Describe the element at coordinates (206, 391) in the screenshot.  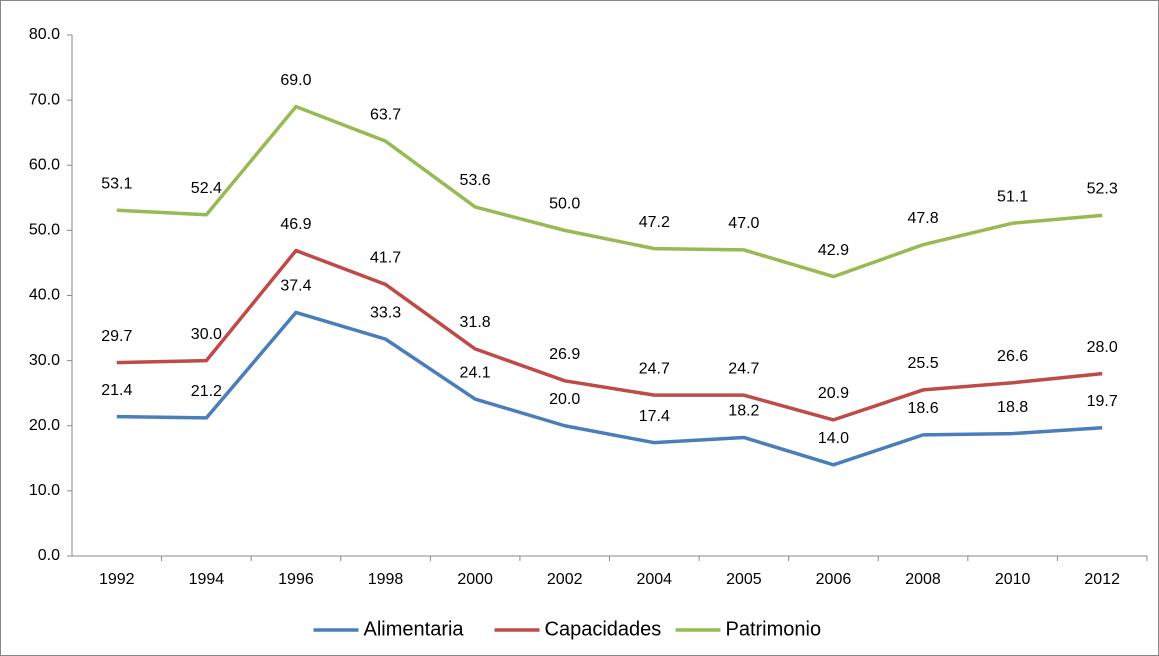
I see `data-label: 21.2` at that location.